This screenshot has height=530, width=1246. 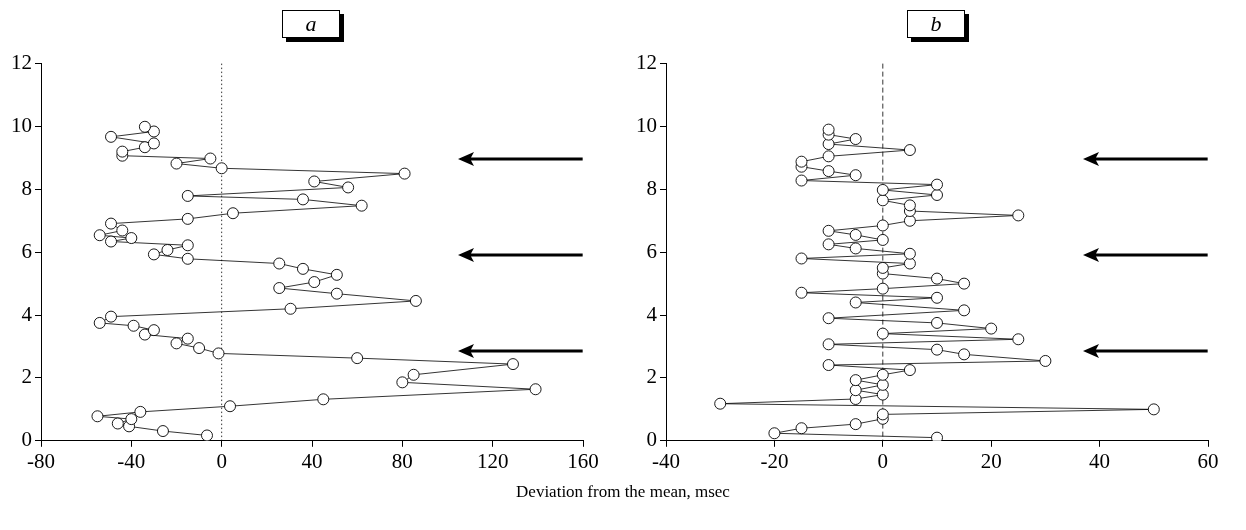 What do you see at coordinates (936, 24) in the screenshot?
I see `chart-title: b` at bounding box center [936, 24].